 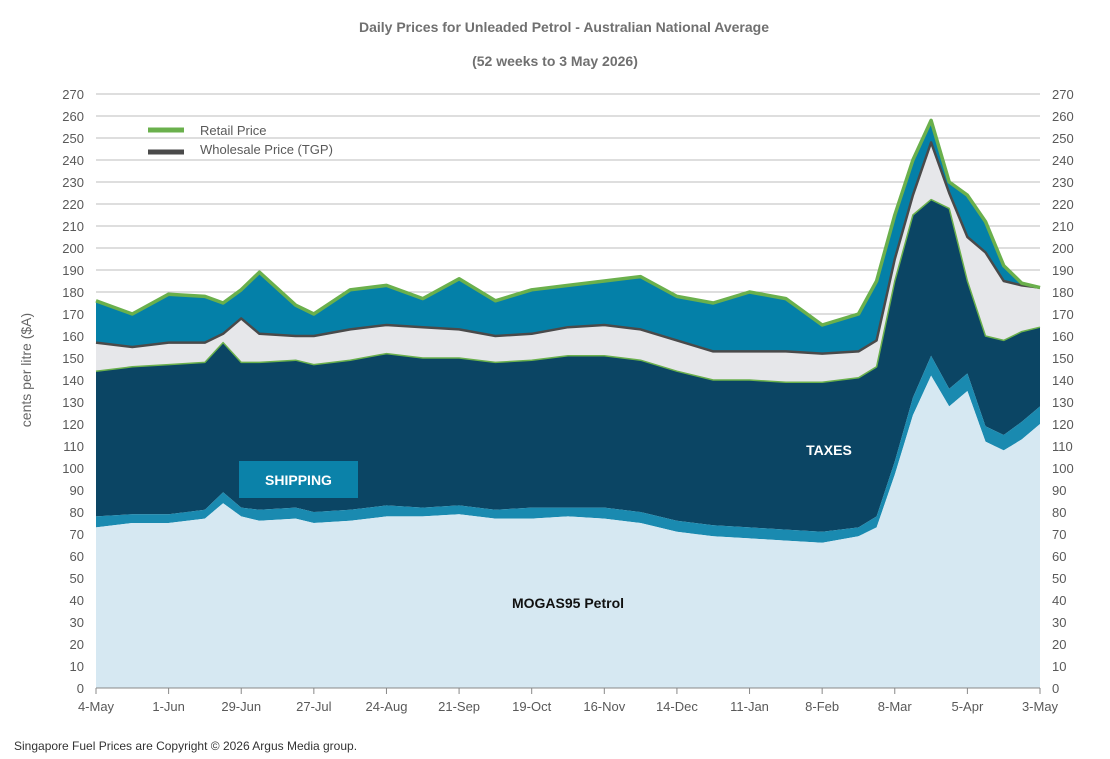 What do you see at coordinates (314, 706) in the screenshot?
I see `x-tick-label: 27-Jul` at bounding box center [314, 706].